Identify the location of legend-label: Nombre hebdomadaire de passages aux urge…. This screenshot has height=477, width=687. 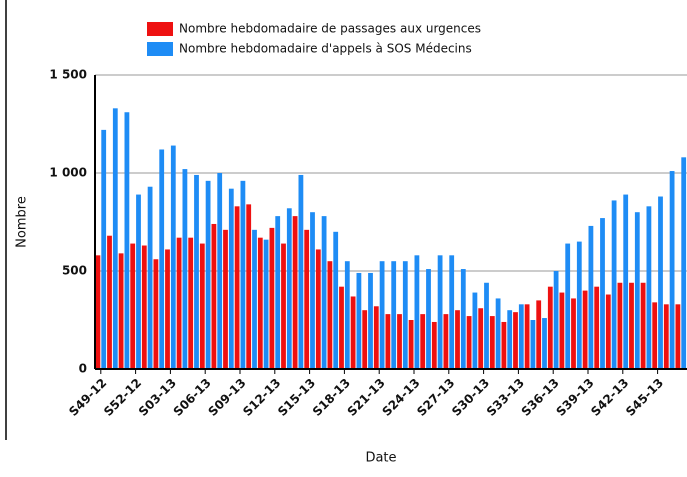
(330, 29).